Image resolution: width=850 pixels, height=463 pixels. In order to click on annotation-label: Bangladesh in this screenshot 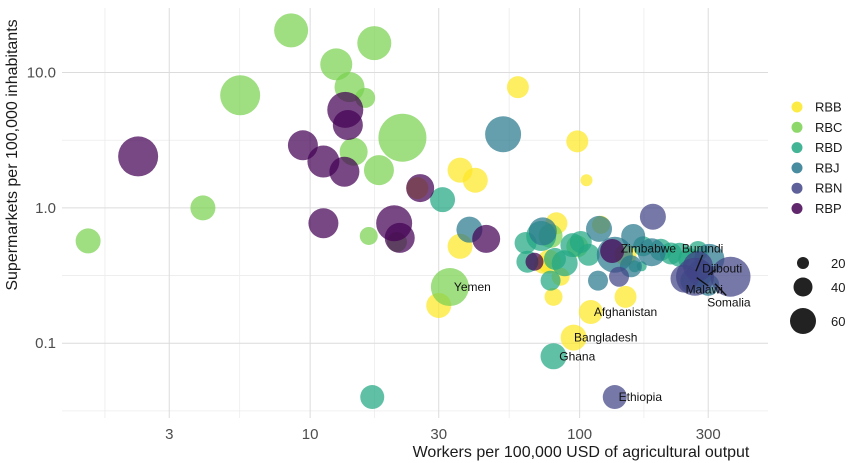, I will do `click(605, 338)`.